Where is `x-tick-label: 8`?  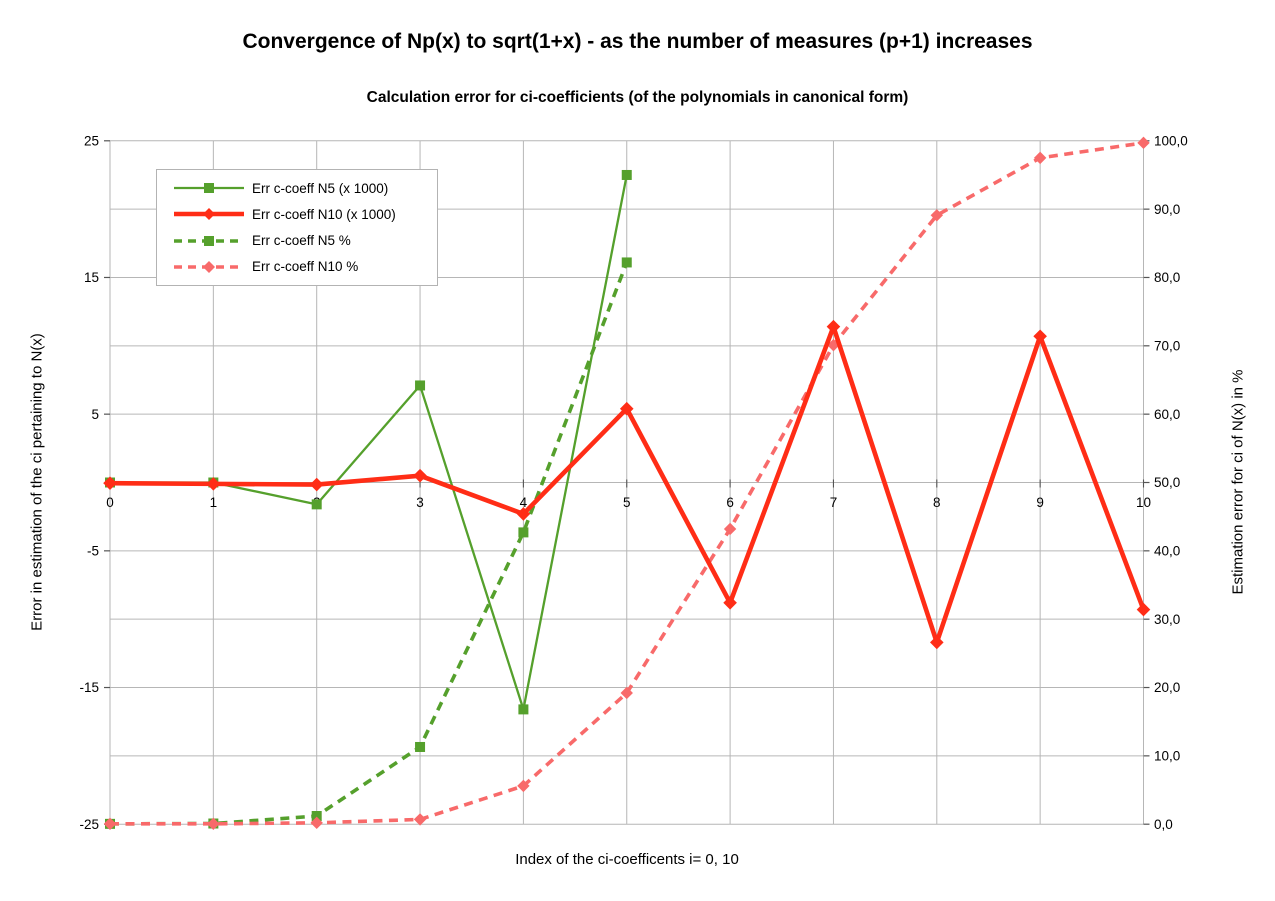
x-tick-label: 8 is located at coordinates (937, 502).